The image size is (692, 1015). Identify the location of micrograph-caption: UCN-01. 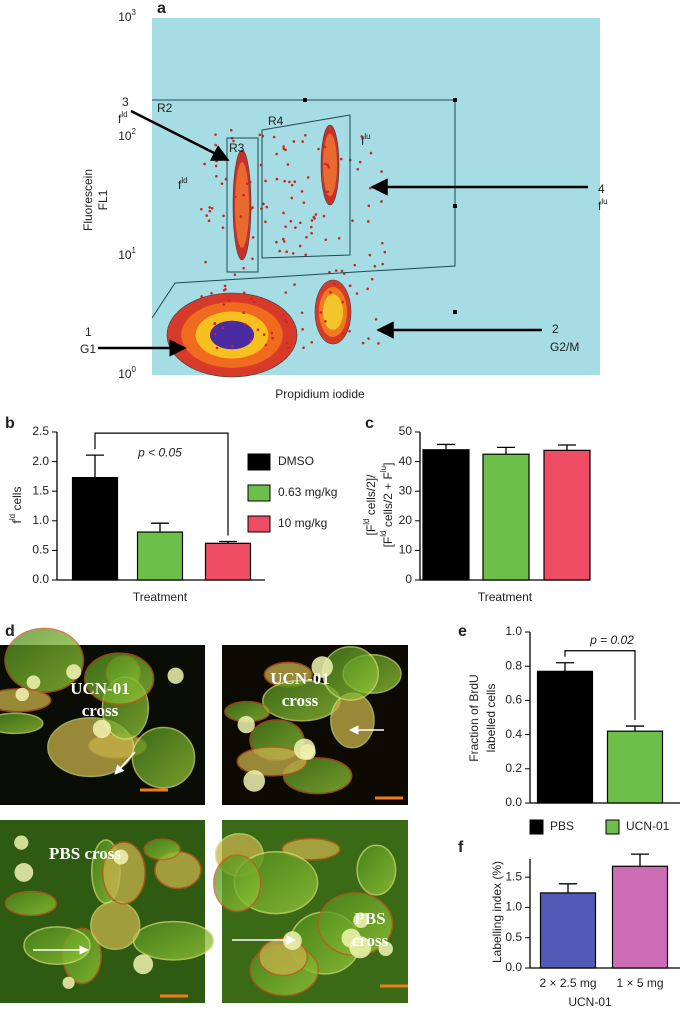
(100, 688).